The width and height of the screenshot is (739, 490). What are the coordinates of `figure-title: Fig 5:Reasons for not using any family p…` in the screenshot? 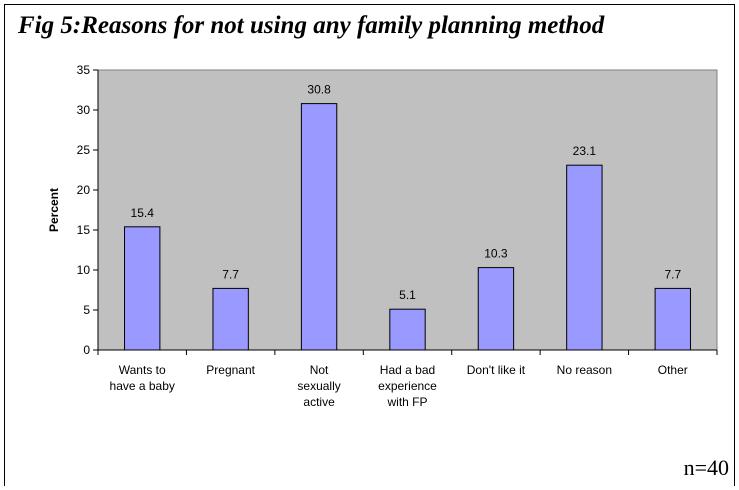 It's located at (311, 25).